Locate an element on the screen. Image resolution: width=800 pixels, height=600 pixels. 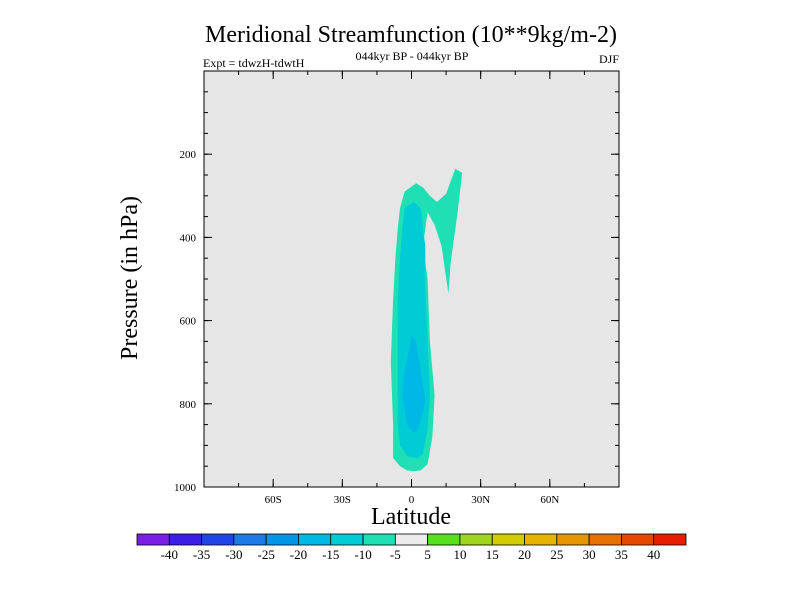
colorbar-label: -5 is located at coordinates (395, 554).